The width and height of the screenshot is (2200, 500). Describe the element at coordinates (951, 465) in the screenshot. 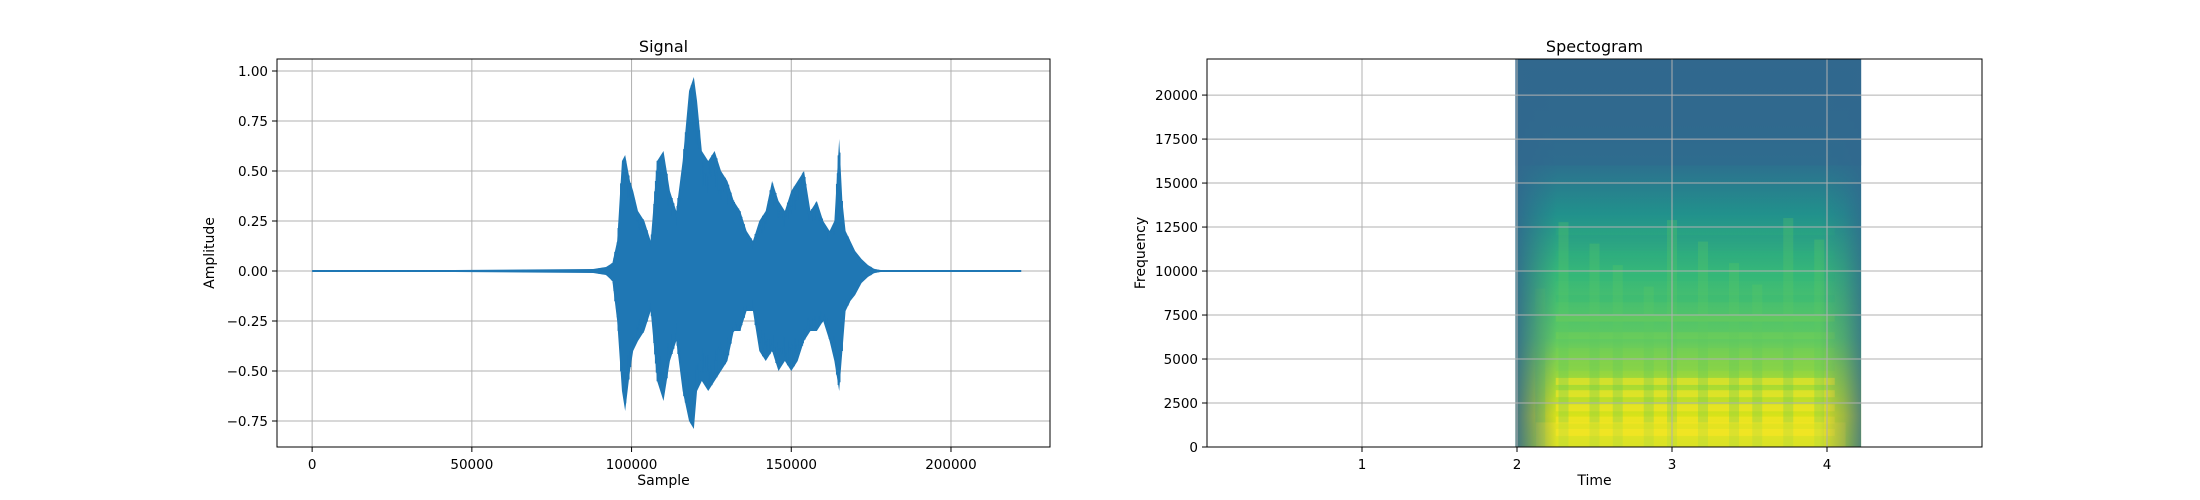

I see `signal-x-tick-label: 200000` at that location.